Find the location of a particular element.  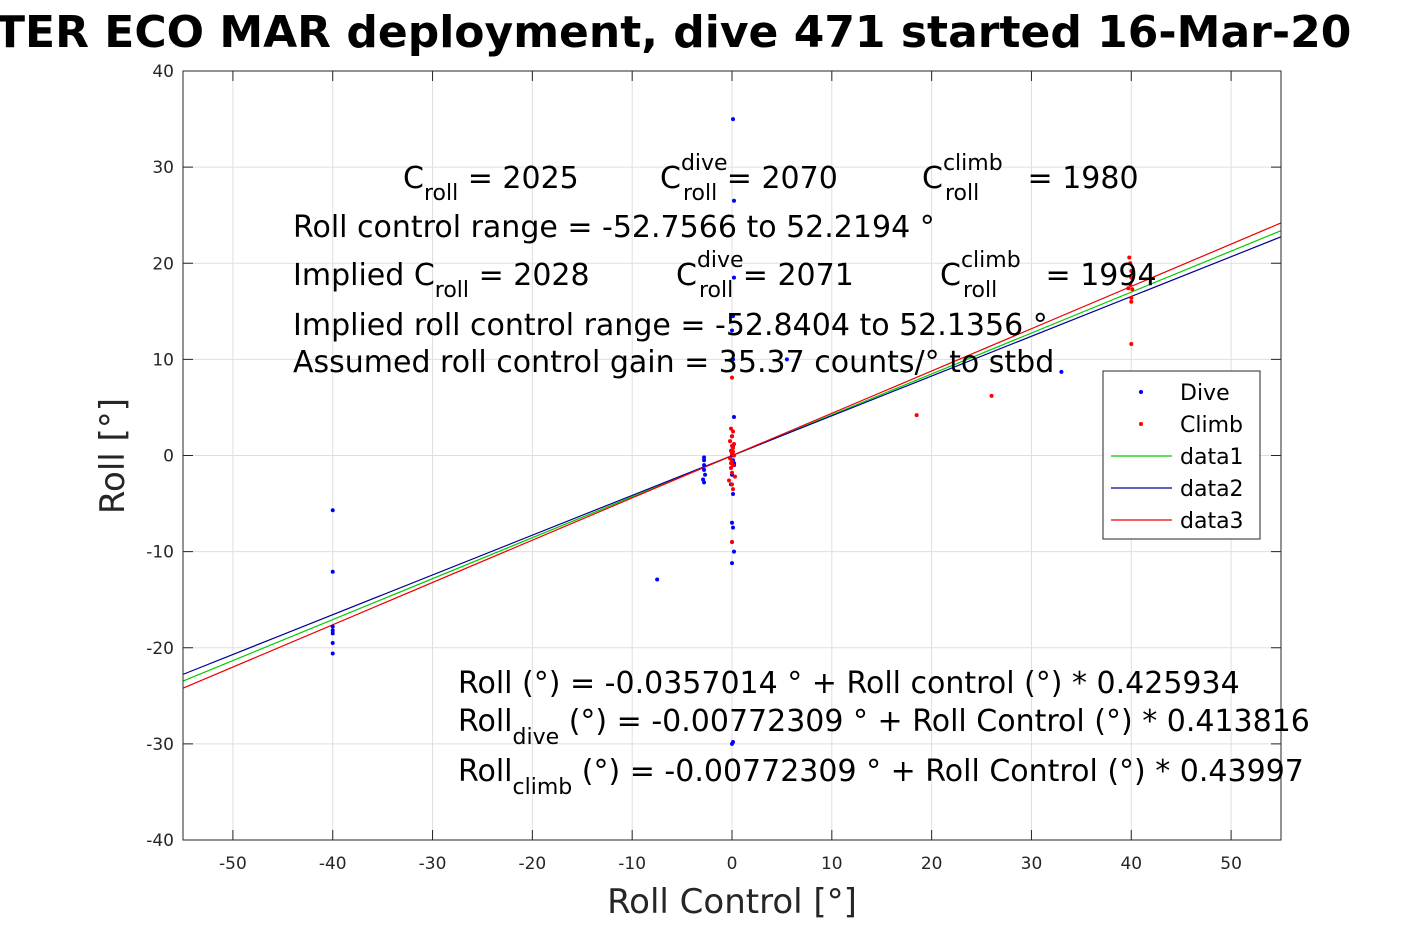

y-tick-label: 0 is located at coordinates (168, 457).